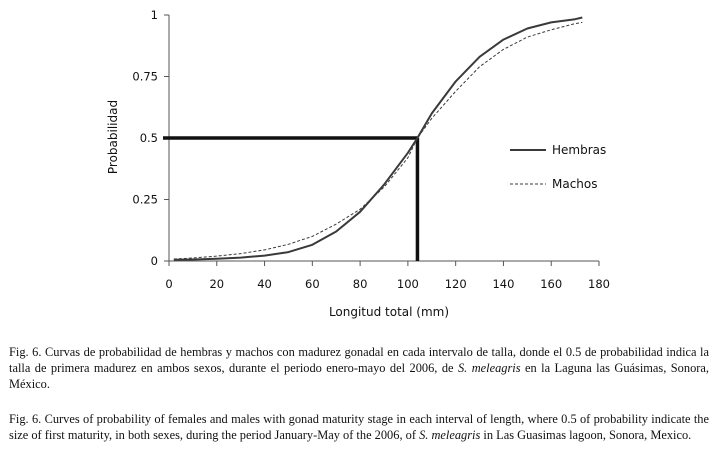  Describe the element at coordinates (216, 284) in the screenshot. I see `x-tick-label: 20` at that location.